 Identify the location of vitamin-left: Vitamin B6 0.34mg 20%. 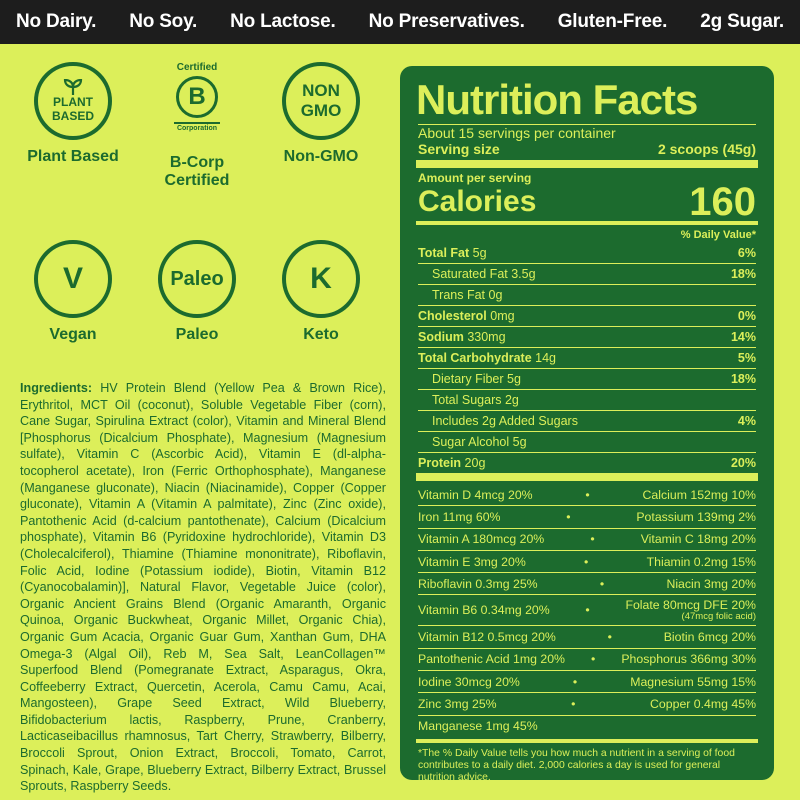
(484, 610).